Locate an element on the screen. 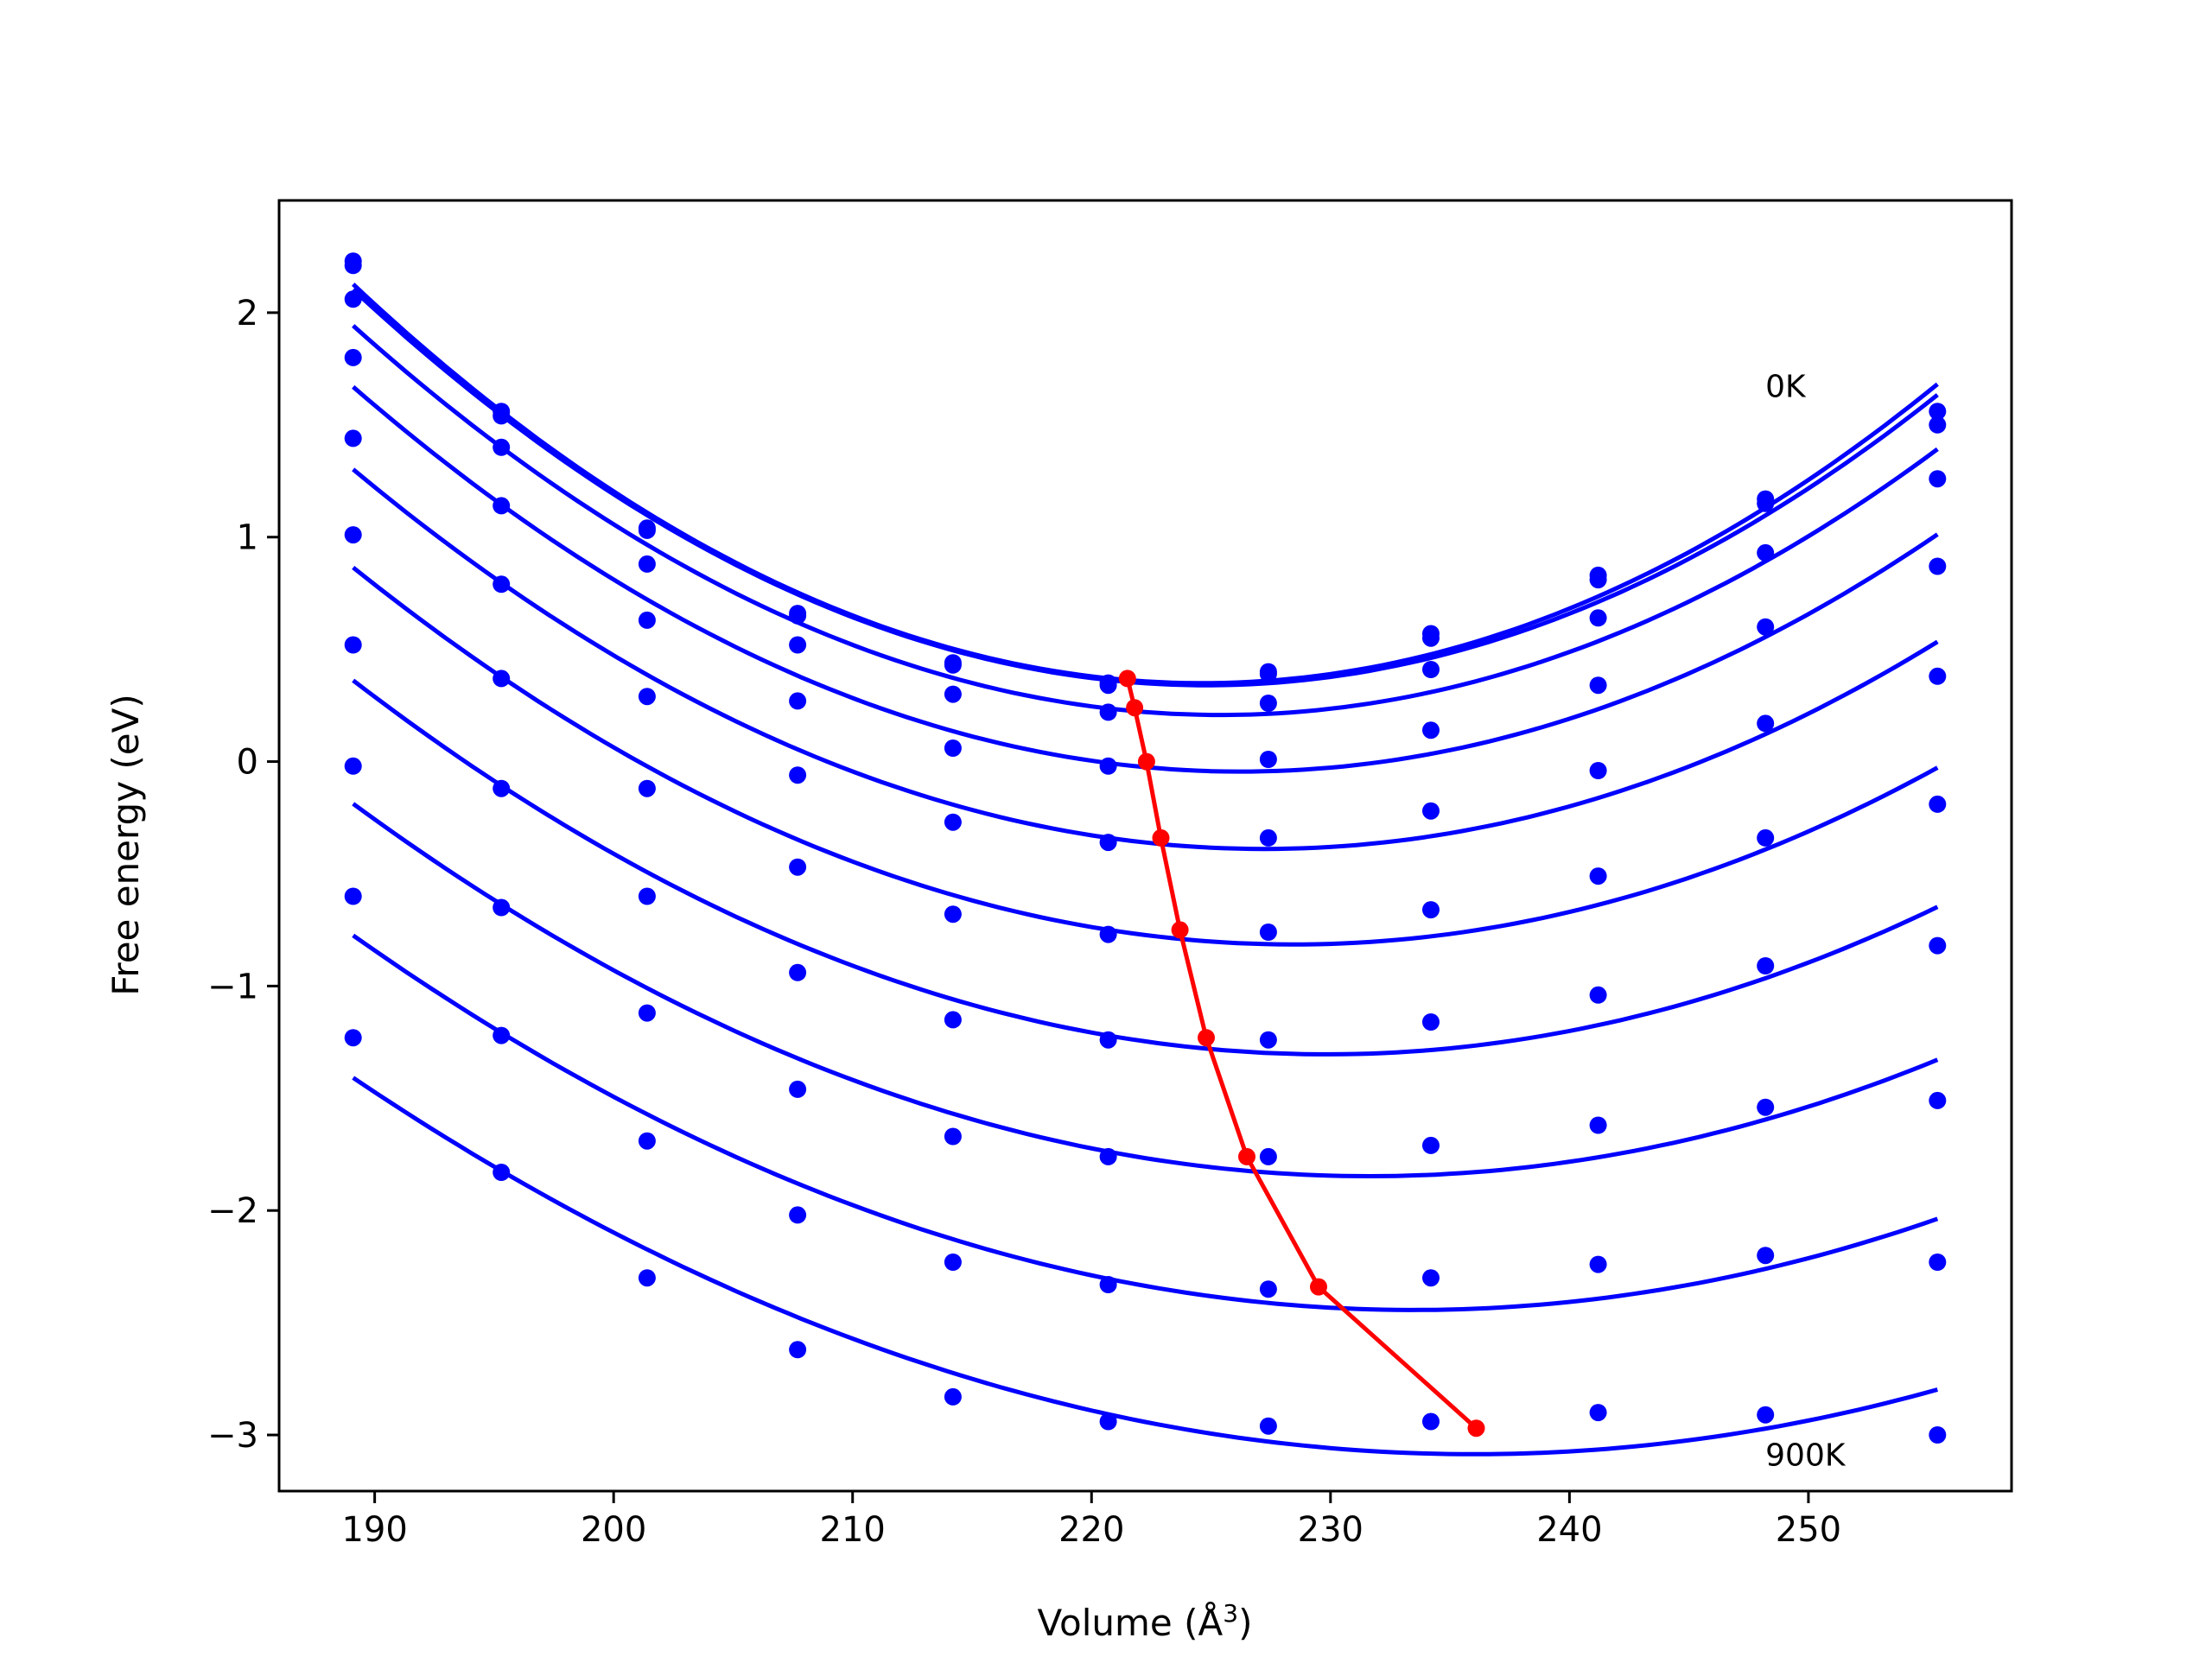 The image size is (2212, 1663). y-tick-label: 1 is located at coordinates (247, 538).